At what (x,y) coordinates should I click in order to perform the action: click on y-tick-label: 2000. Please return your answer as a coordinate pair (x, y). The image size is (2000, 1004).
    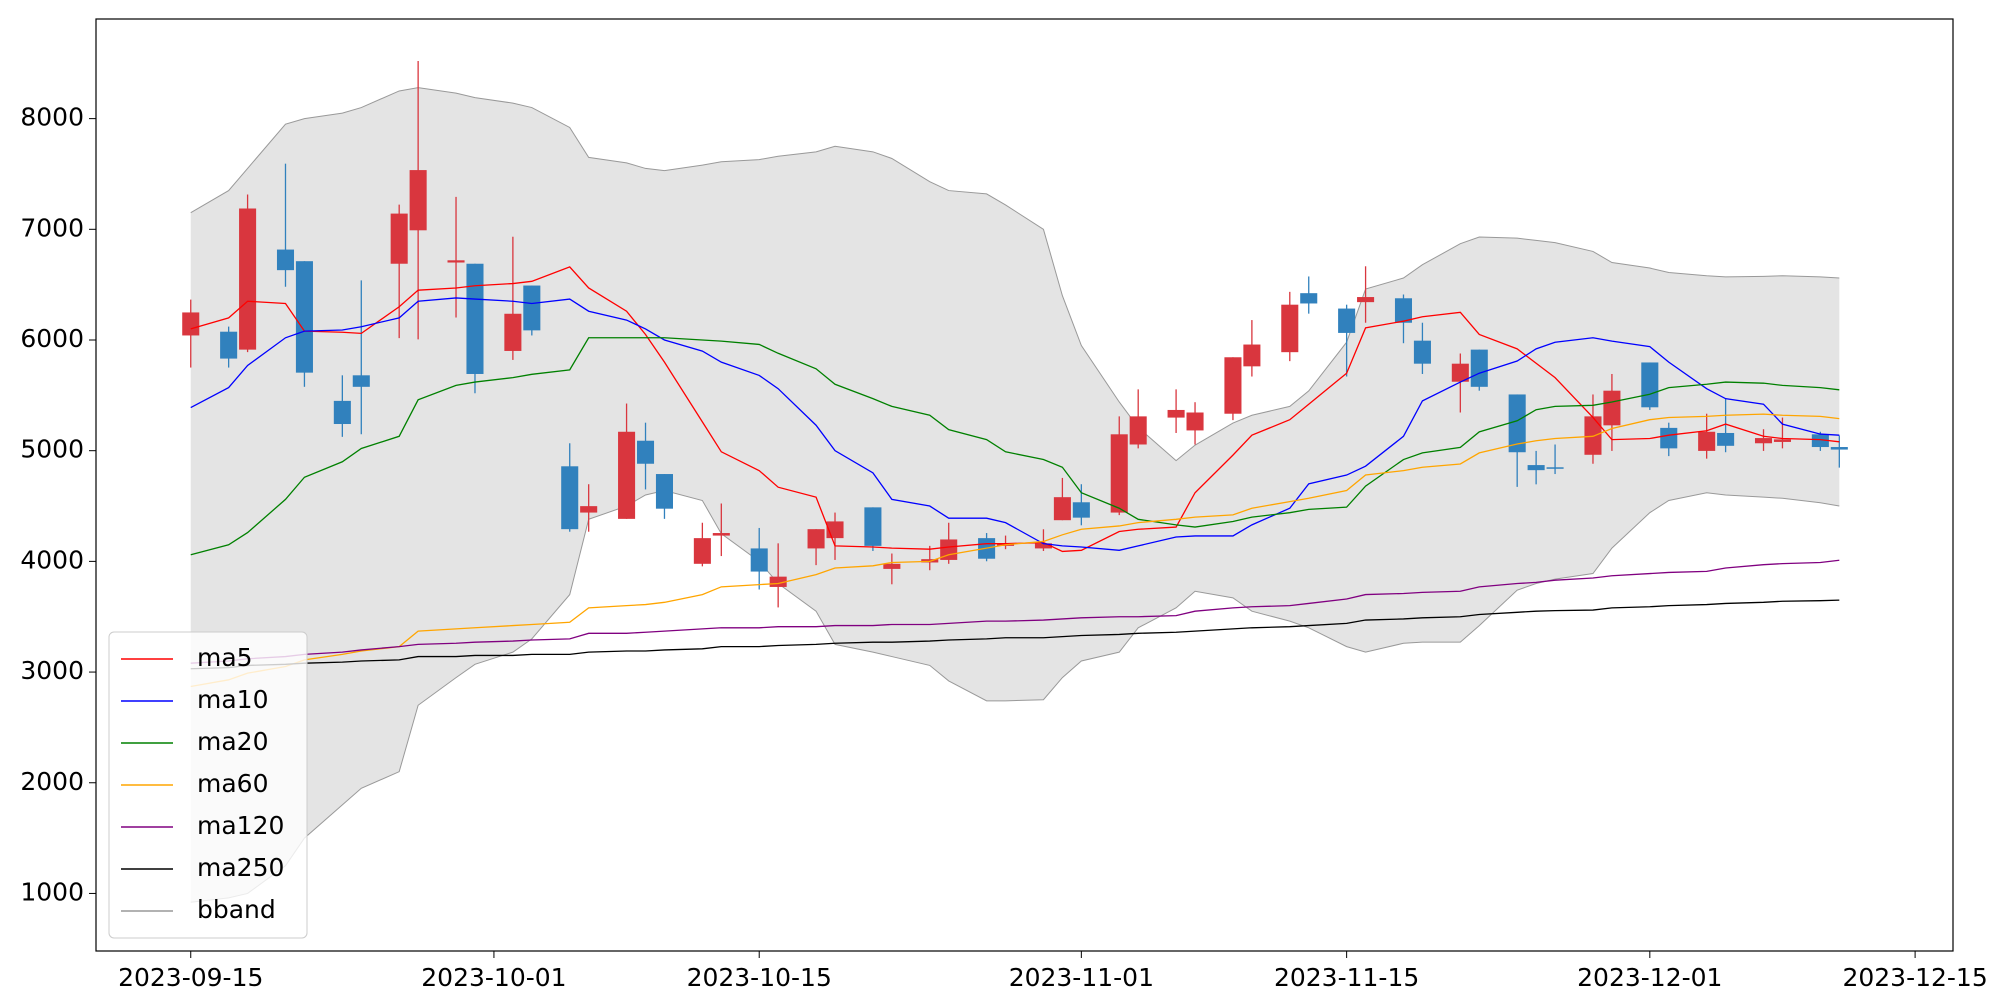
    Looking at the image, I should click on (52, 781).